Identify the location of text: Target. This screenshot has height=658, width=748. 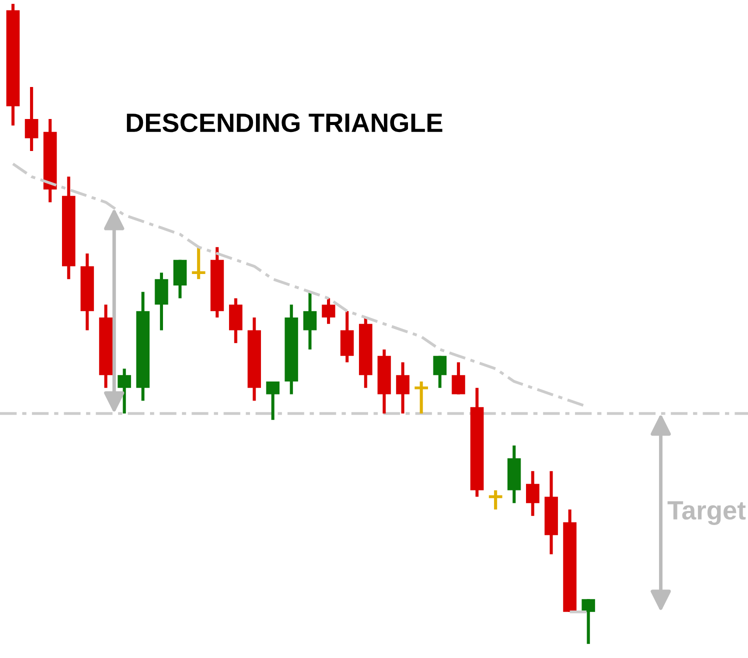
(707, 513).